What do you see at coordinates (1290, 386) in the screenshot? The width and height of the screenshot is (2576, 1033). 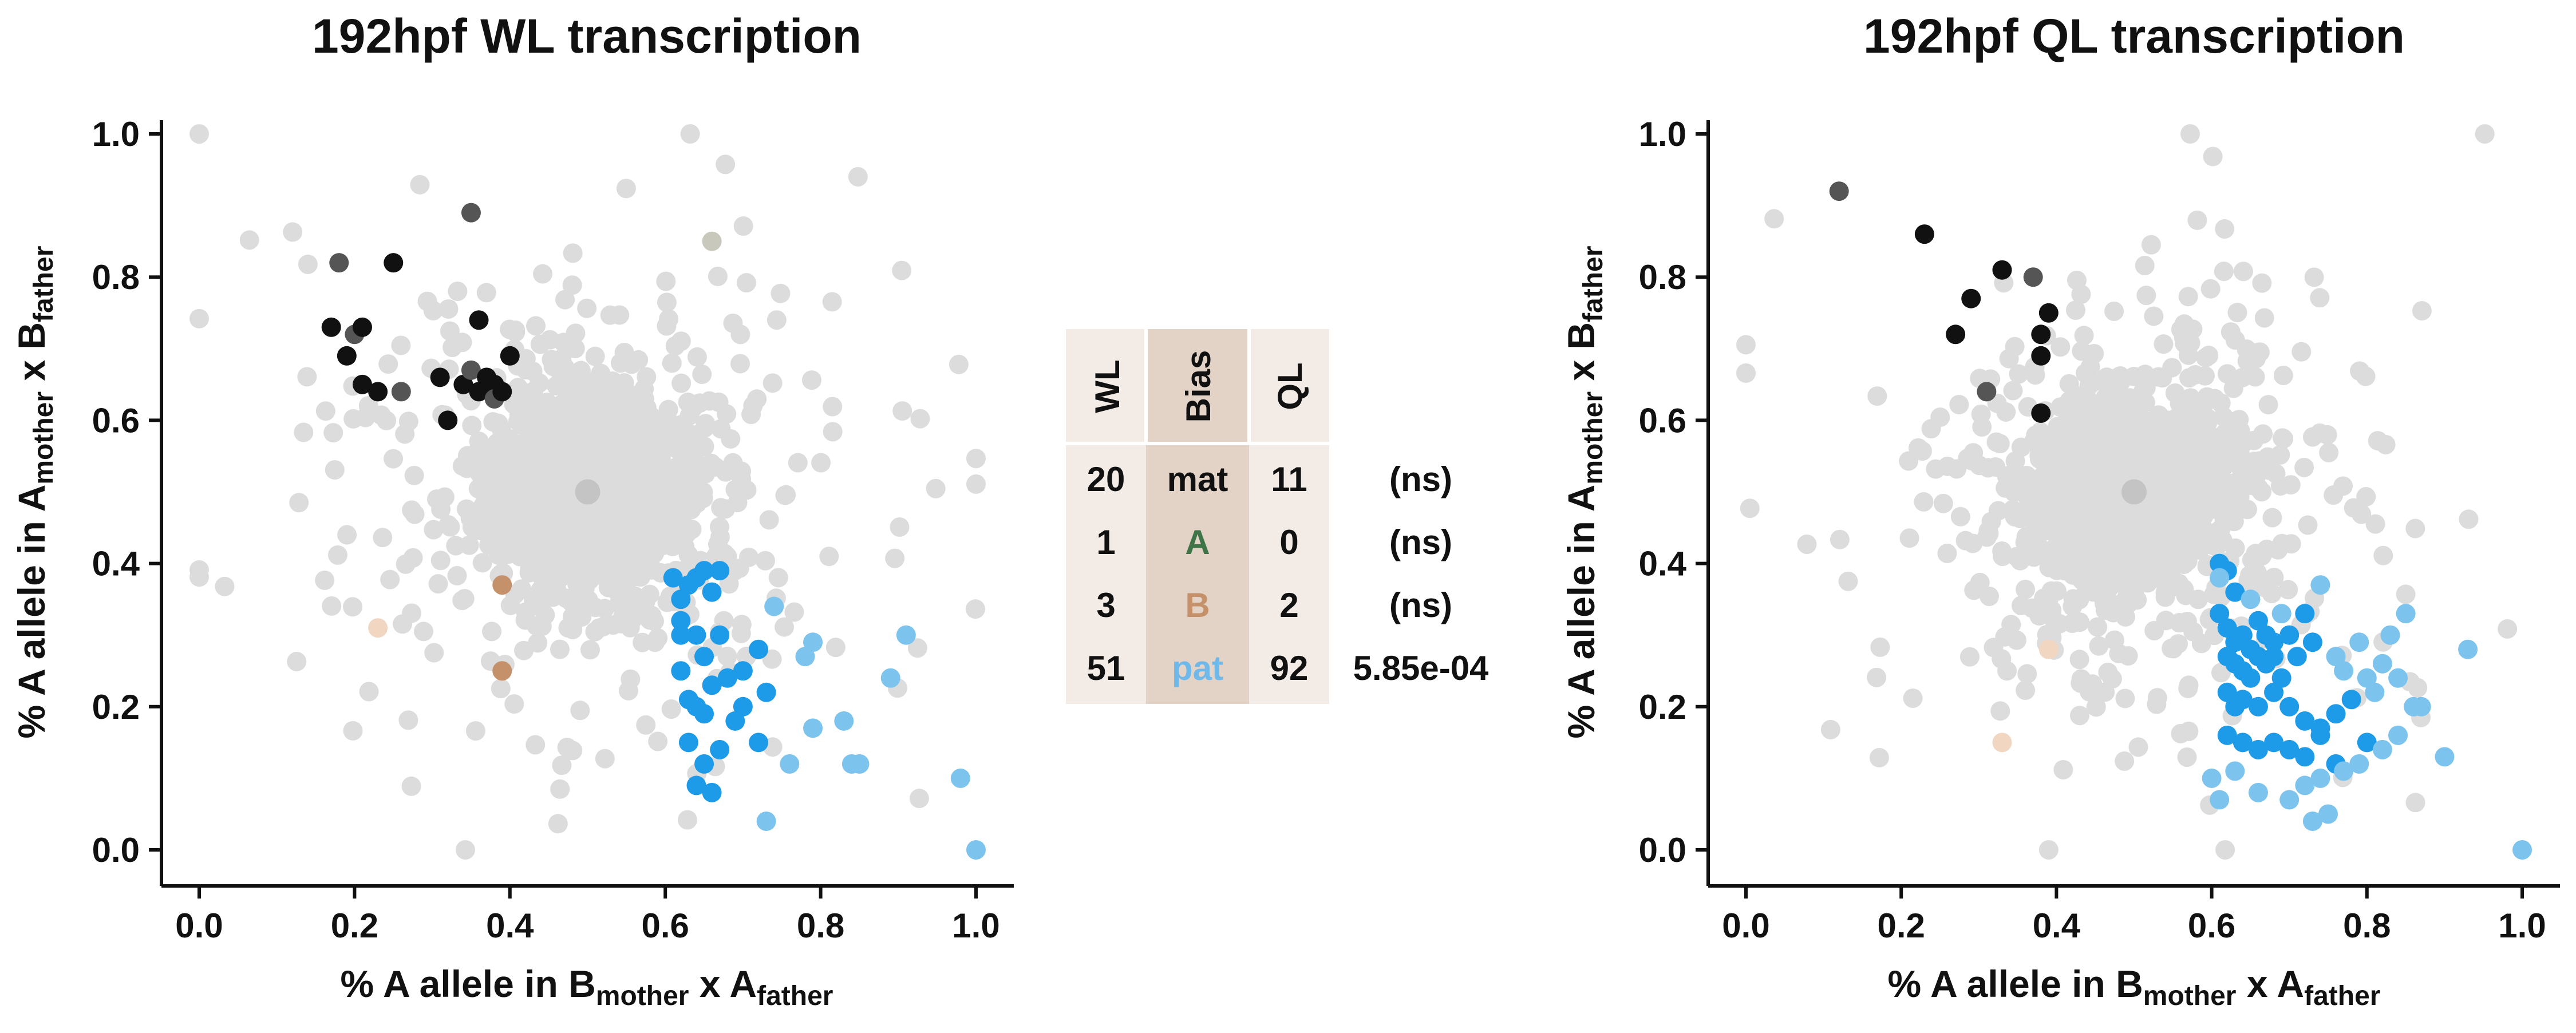 I see `table-header-ql: QL` at bounding box center [1290, 386].